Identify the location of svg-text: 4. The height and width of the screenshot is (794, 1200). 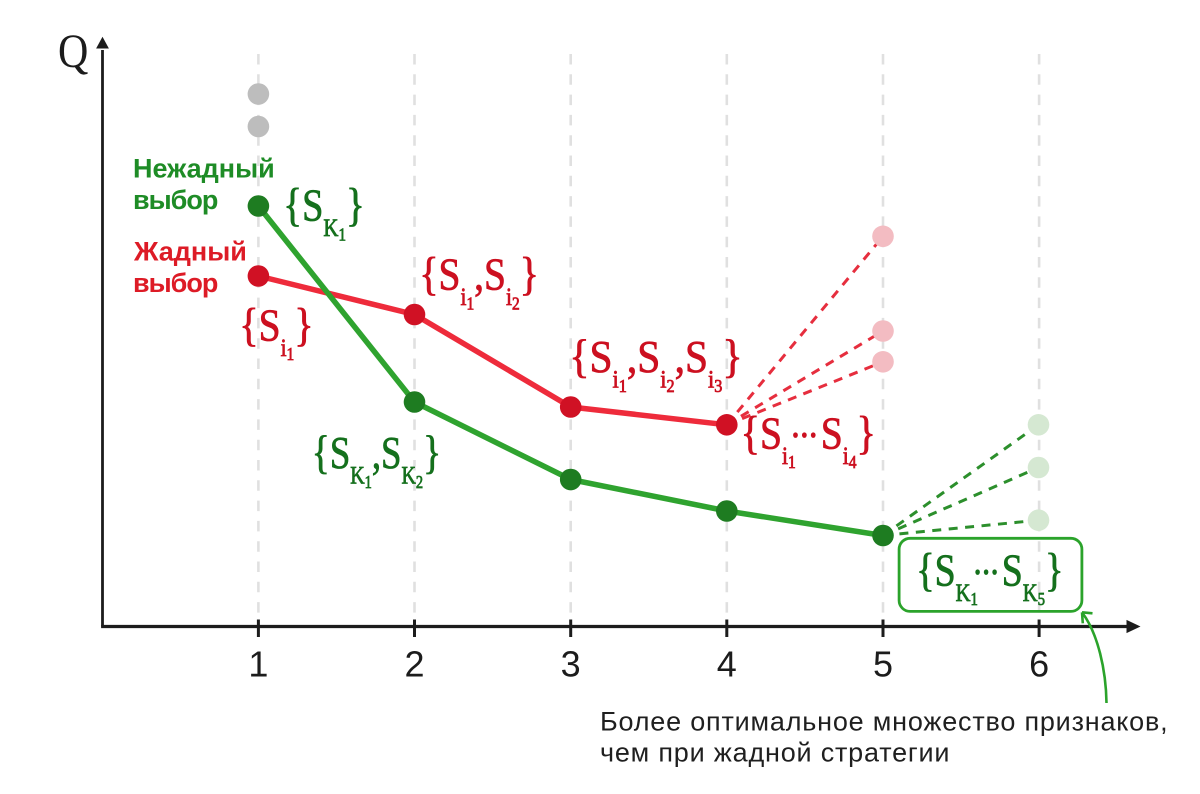
(727, 664).